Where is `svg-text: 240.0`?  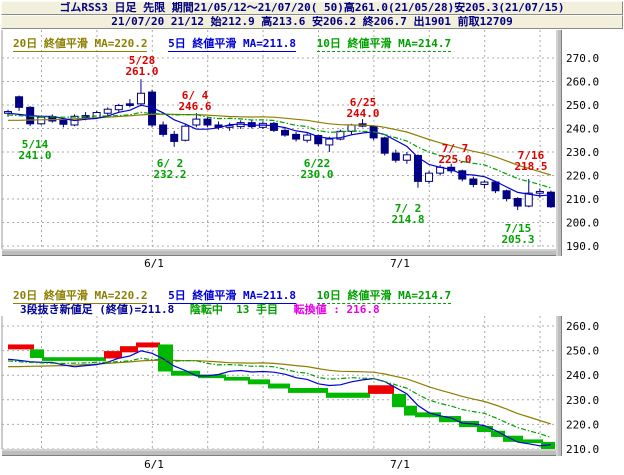
svg-text: 240.0 is located at coordinates (582, 375).